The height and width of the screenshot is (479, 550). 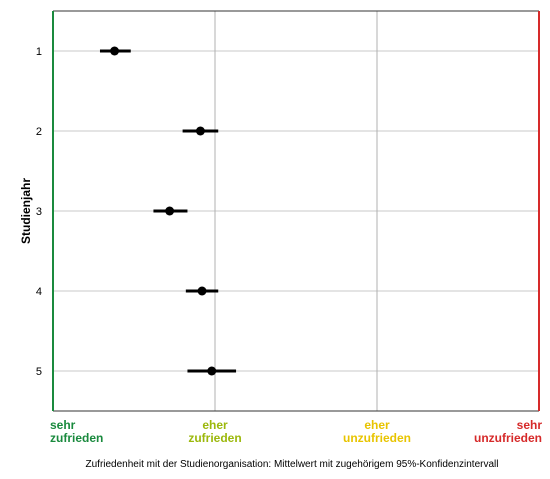 What do you see at coordinates (39, 372) in the screenshot?
I see `y-tick-label: 5` at bounding box center [39, 372].